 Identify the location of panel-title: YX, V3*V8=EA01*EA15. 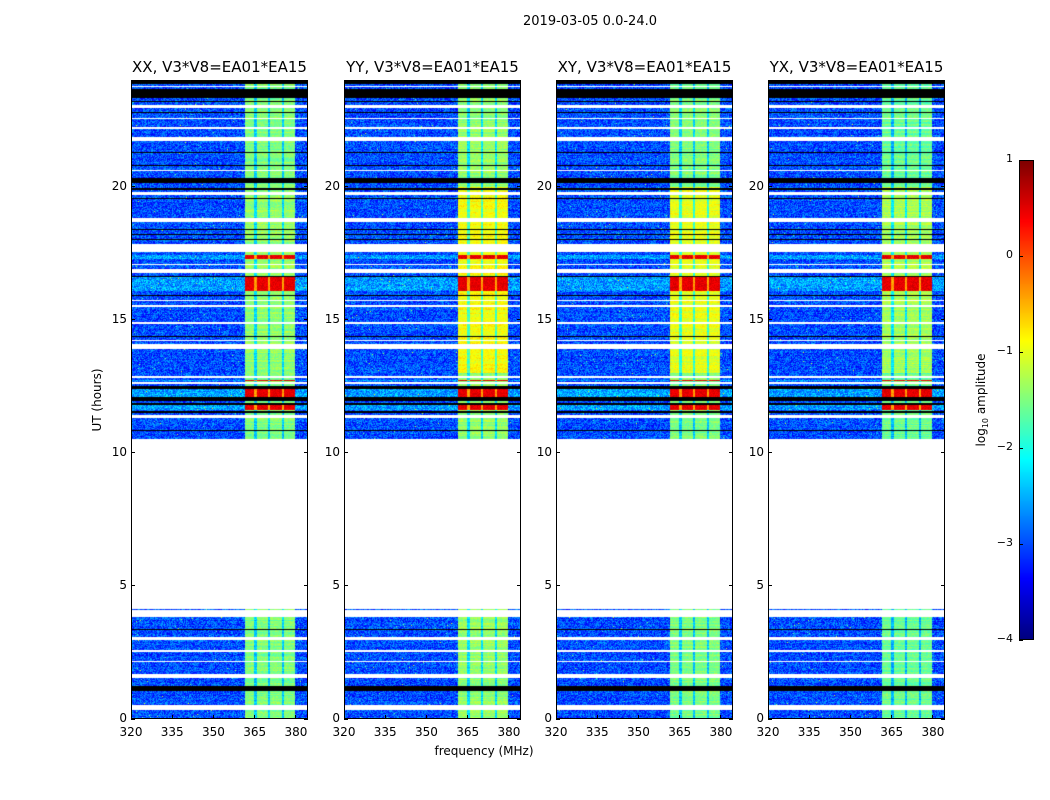
(856, 67).